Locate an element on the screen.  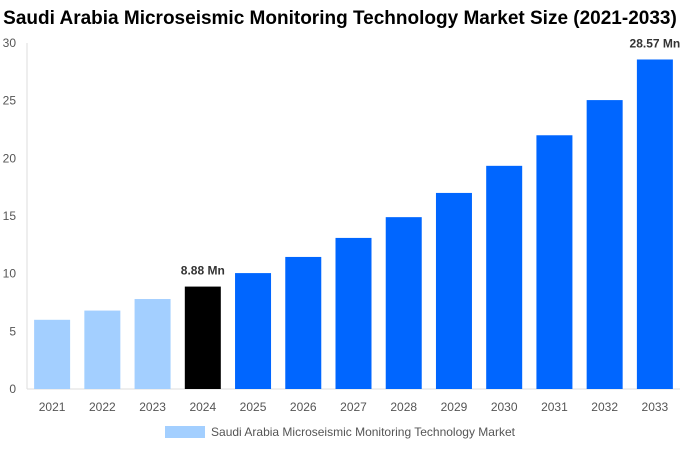
x-tick-label: 2025 is located at coordinates (253, 407).